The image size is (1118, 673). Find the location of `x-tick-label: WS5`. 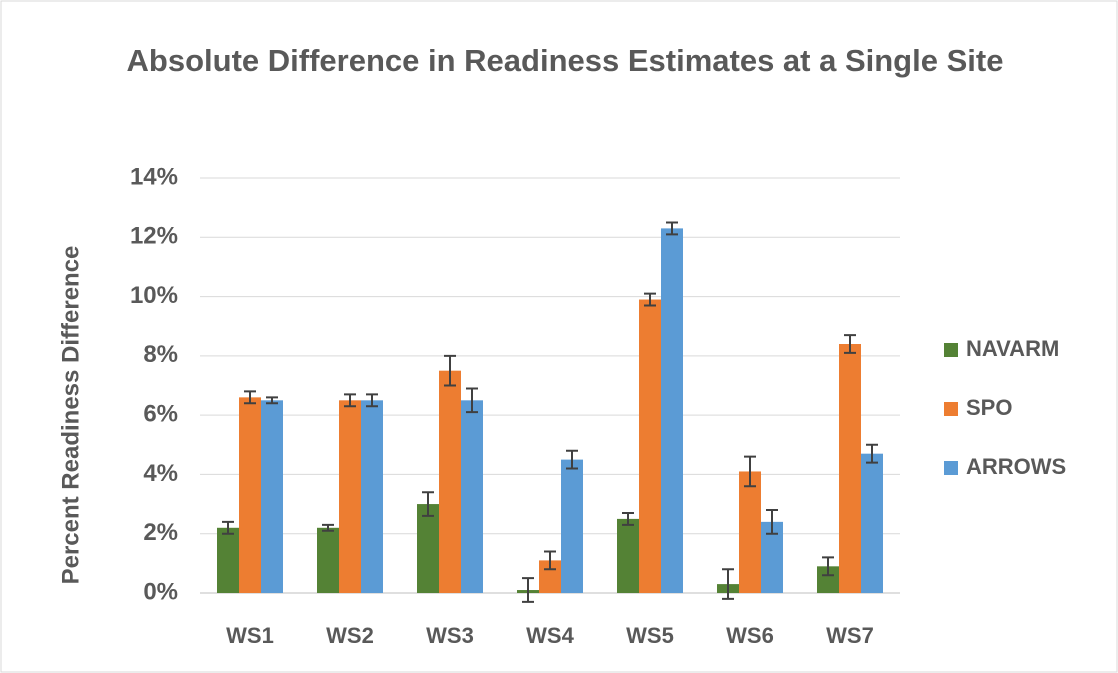

x-tick-label: WS5 is located at coordinates (650, 635).